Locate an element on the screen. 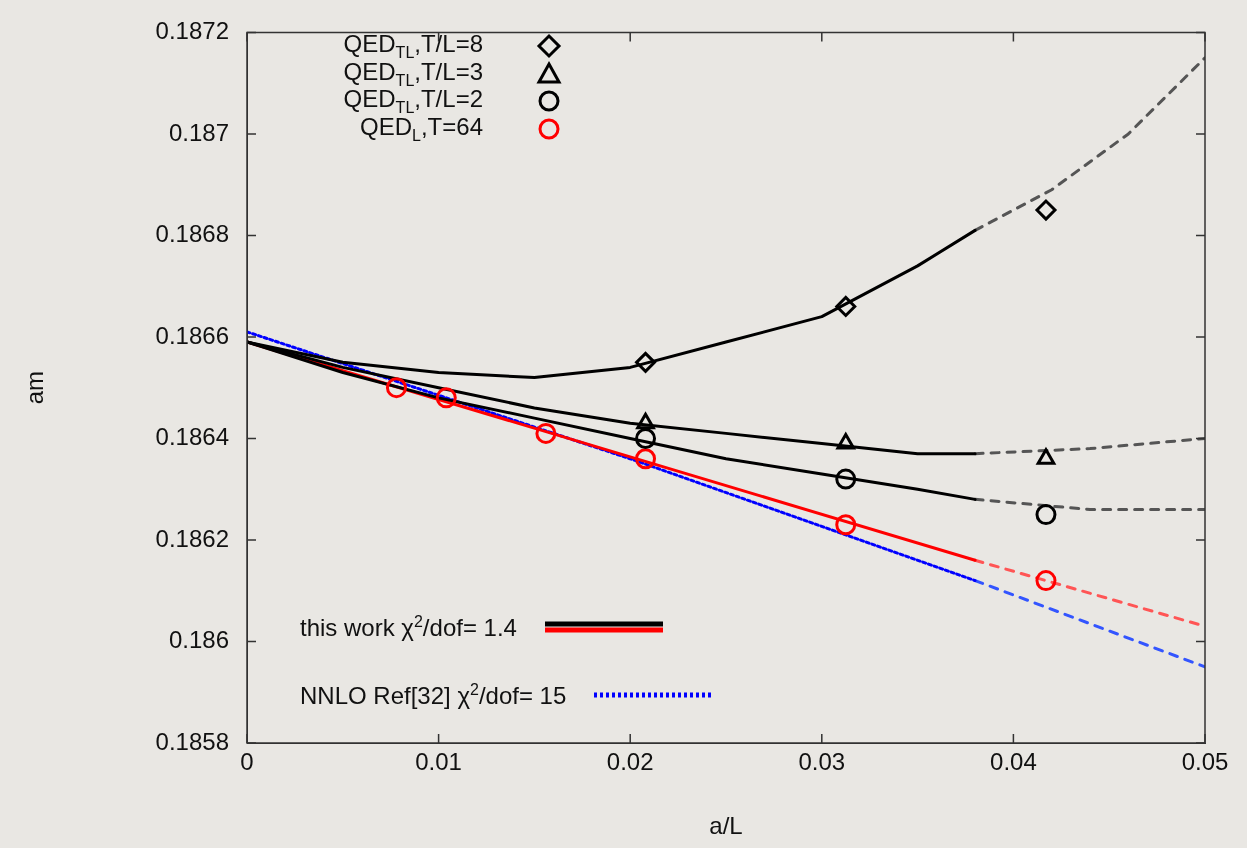 This screenshot has width=1247, height=848. y-tick-label: 0.187 is located at coordinates (198, 132).